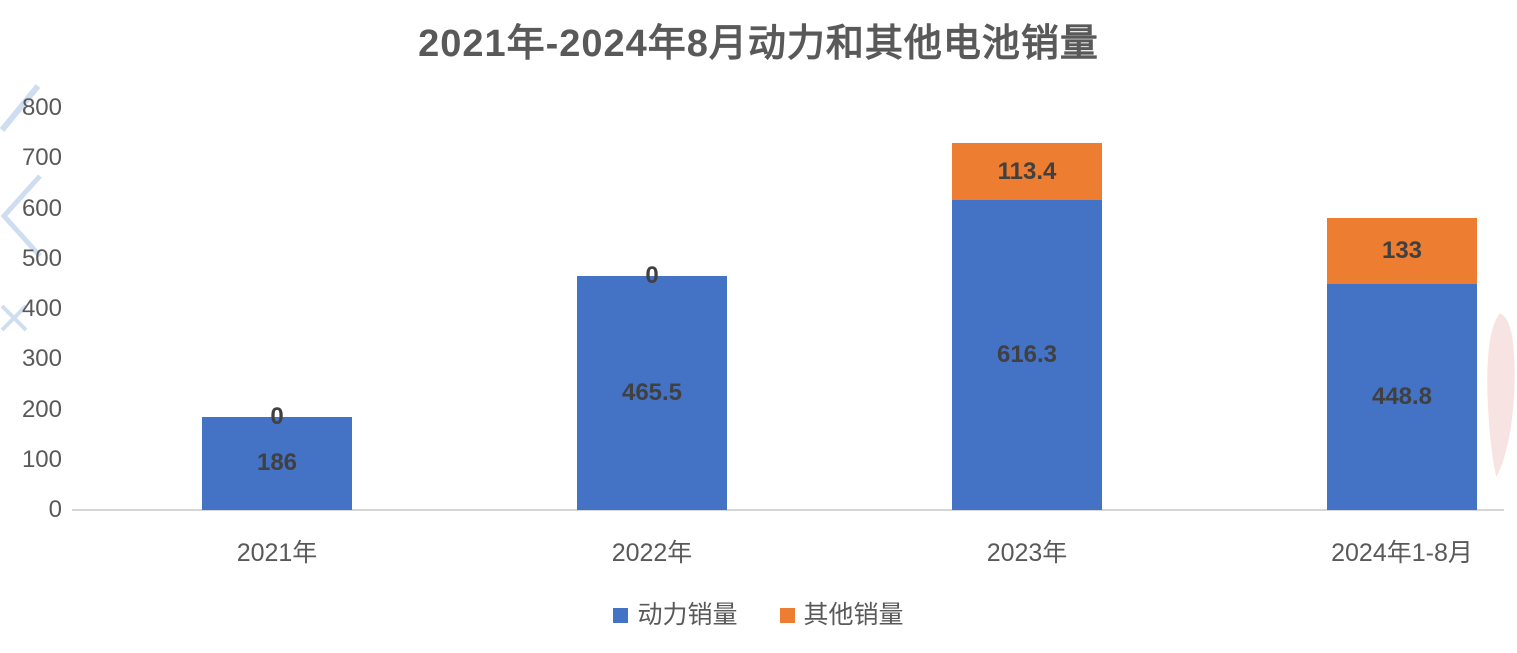  What do you see at coordinates (41, 409) in the screenshot?
I see `y-tick-label: 200` at bounding box center [41, 409].